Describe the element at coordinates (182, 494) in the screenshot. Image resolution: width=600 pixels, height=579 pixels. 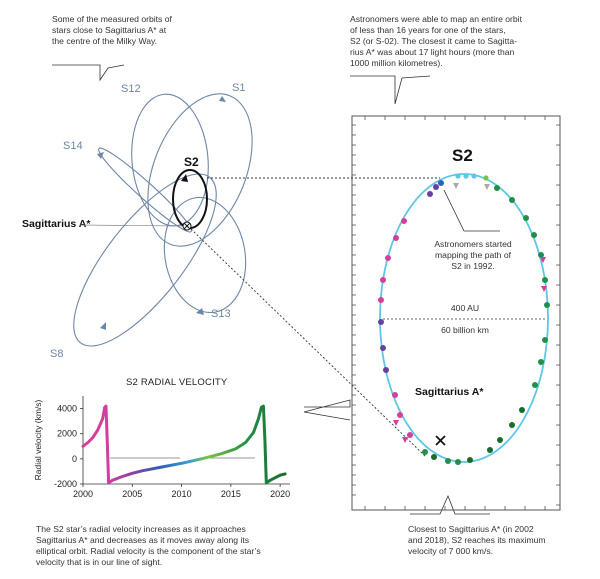
I see `rv-x-tick-label: 2010` at that location.